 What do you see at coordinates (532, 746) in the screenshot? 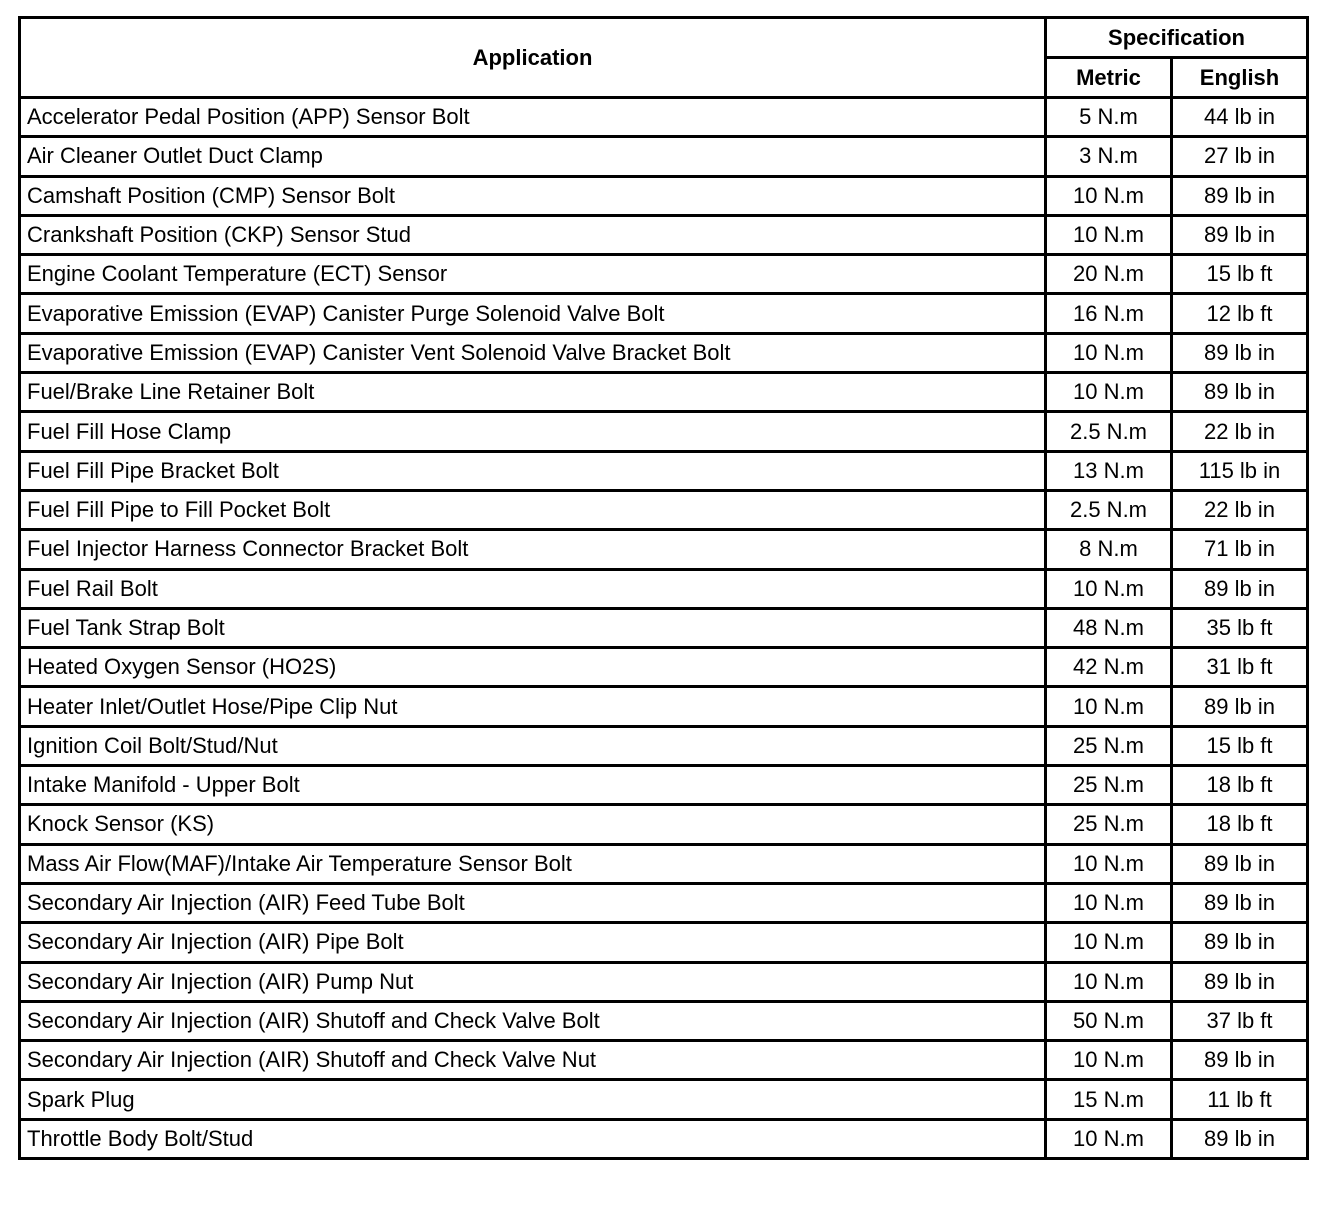
I see `application-cell: Ignition Coil Bolt/Stud/Nut` at bounding box center [532, 746].